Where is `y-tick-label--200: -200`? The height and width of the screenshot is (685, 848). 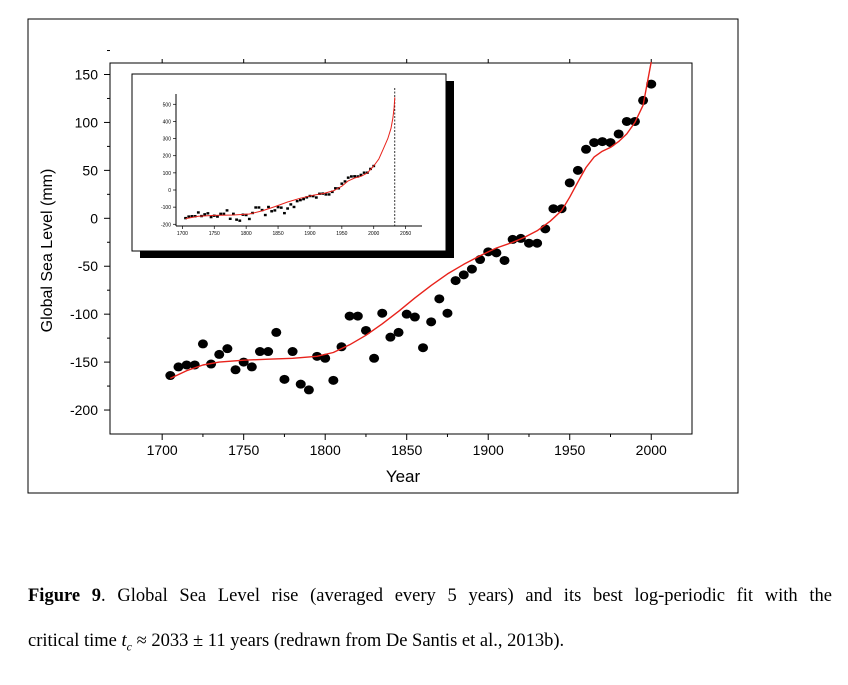 y-tick-label--200: -200 is located at coordinates (84, 410).